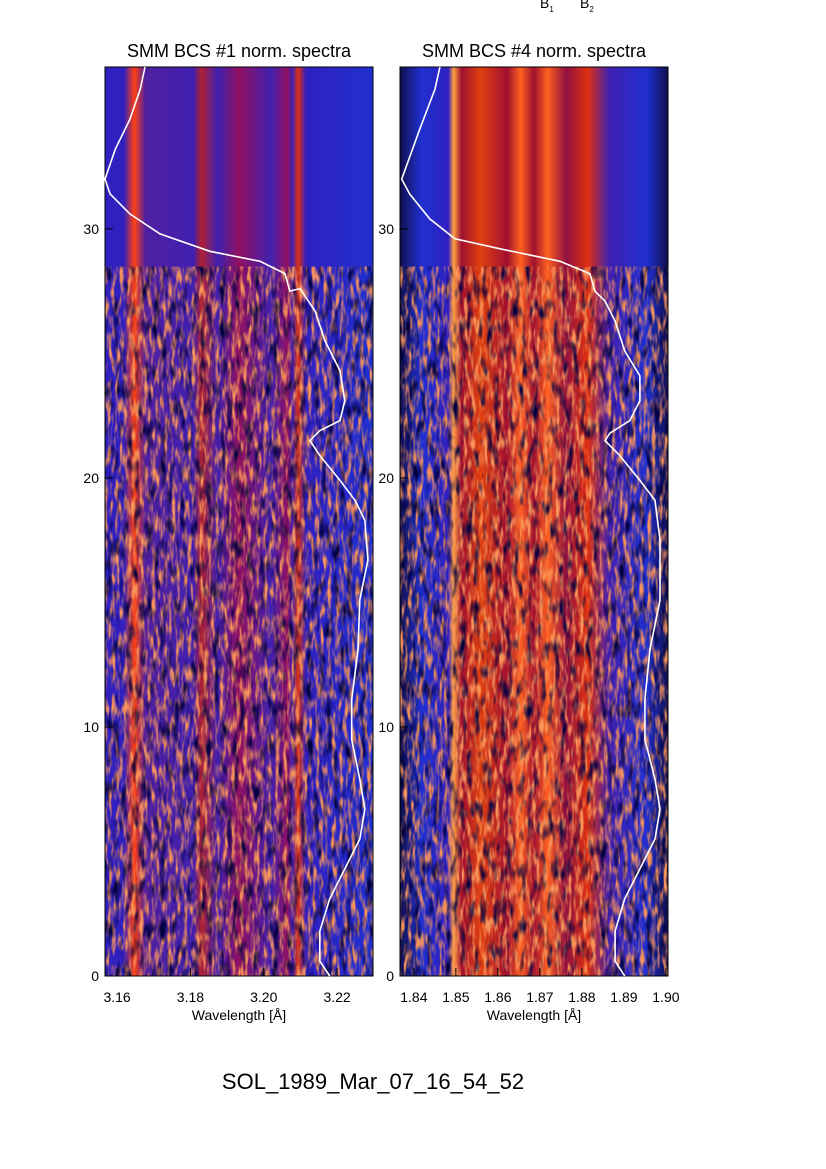 The image size is (826, 1169). I want to click on x-tick-label: 1.85, so click(455, 997).